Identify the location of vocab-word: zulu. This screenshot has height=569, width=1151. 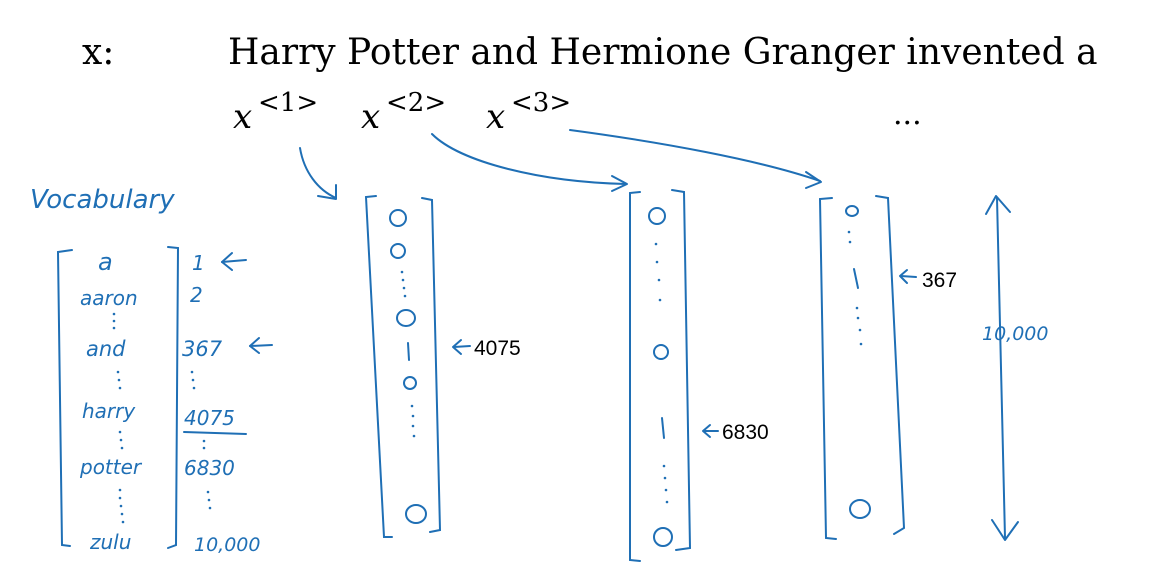
(110, 542).